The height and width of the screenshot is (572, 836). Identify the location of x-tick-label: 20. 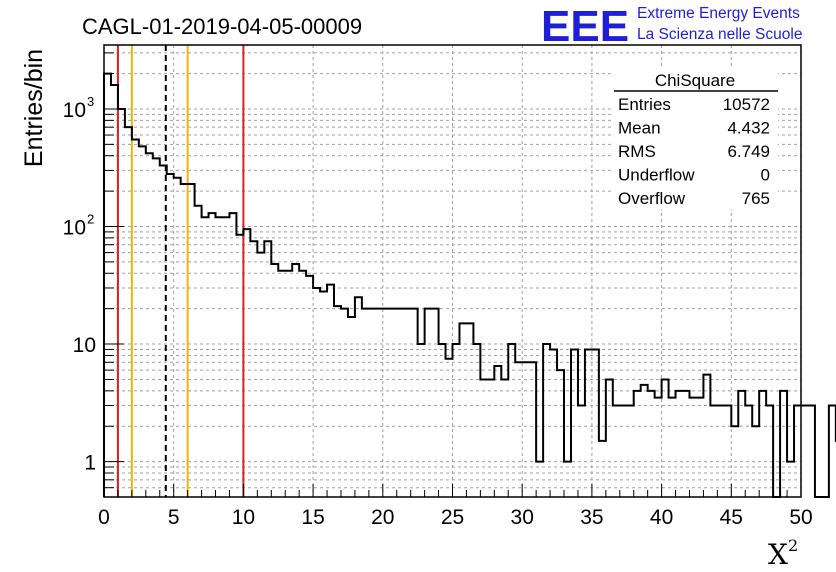
(382, 517).